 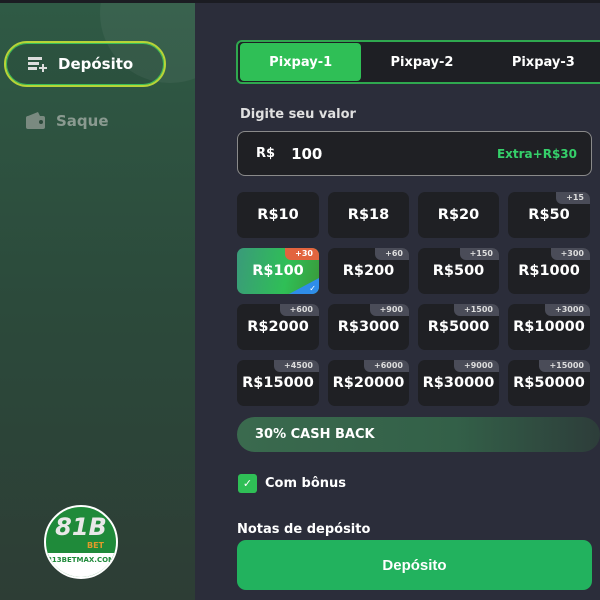 What do you see at coordinates (479, 254) in the screenshot?
I see `bonus-badge: +150` at bounding box center [479, 254].